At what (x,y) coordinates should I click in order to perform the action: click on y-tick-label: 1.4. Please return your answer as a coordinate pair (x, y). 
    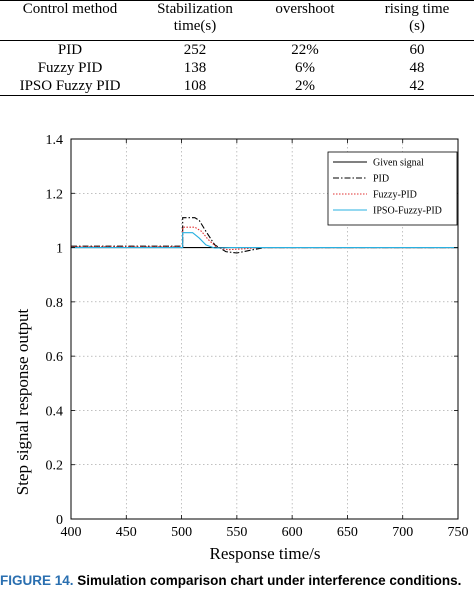
    Looking at the image, I should click on (55, 140).